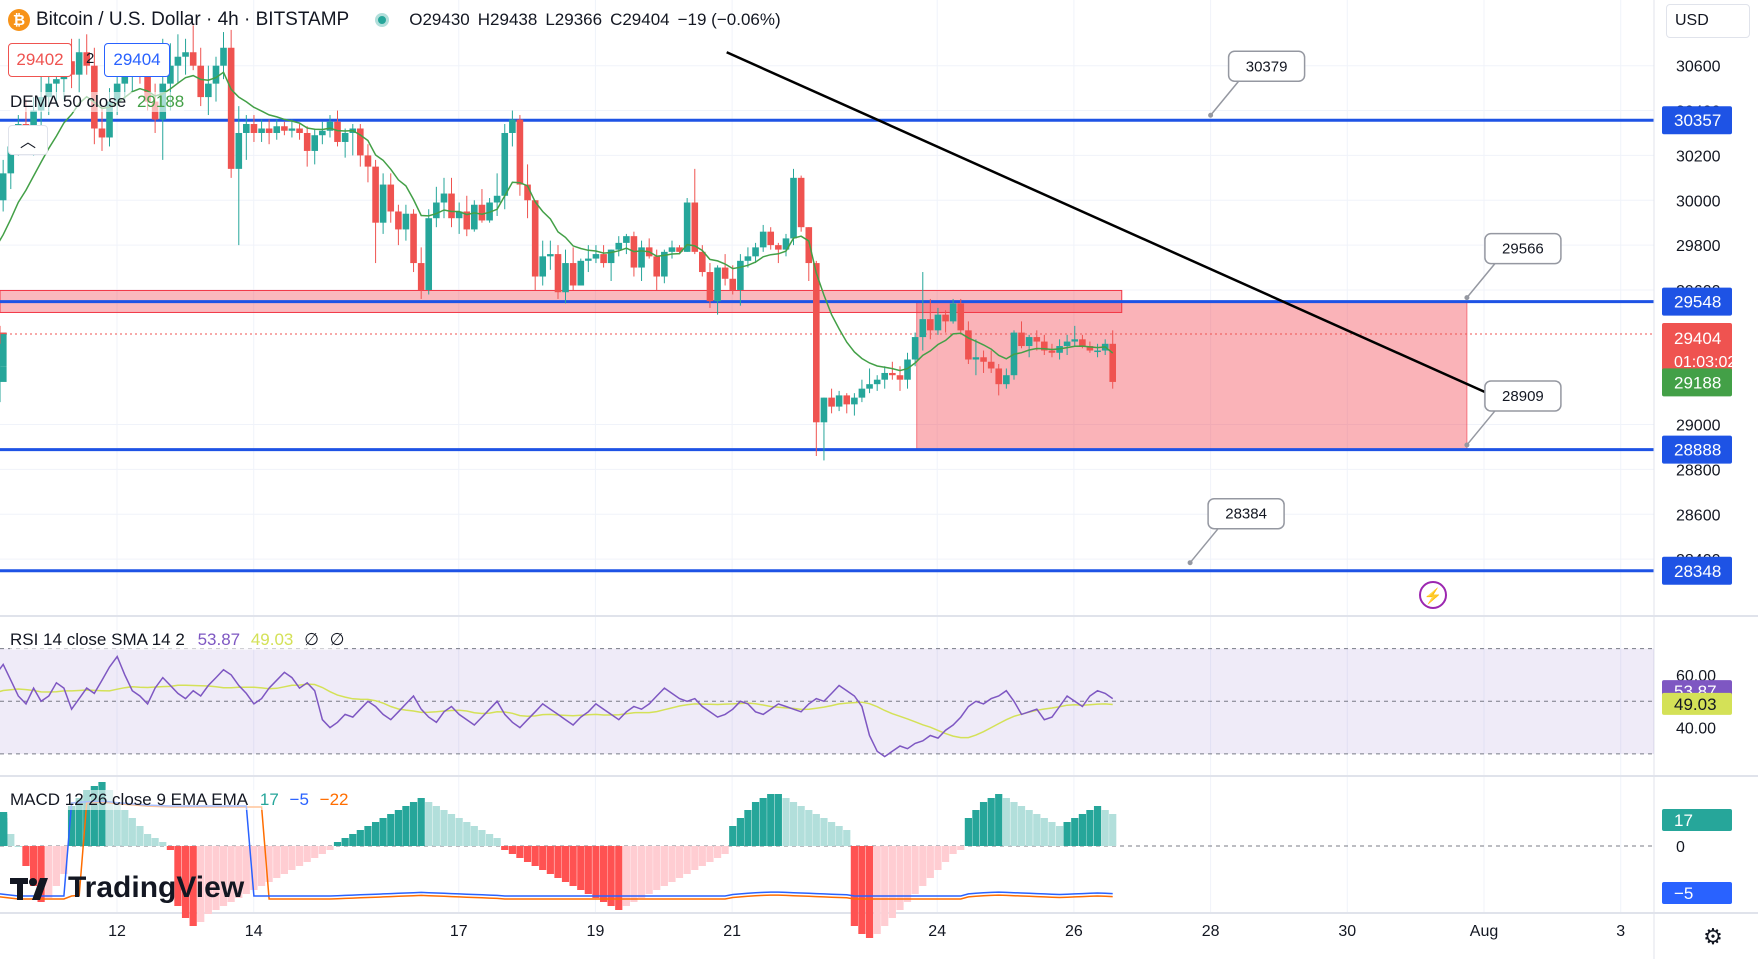  I want to click on rsi-label: RSI 14 close SMA 14 2, so click(97, 639).